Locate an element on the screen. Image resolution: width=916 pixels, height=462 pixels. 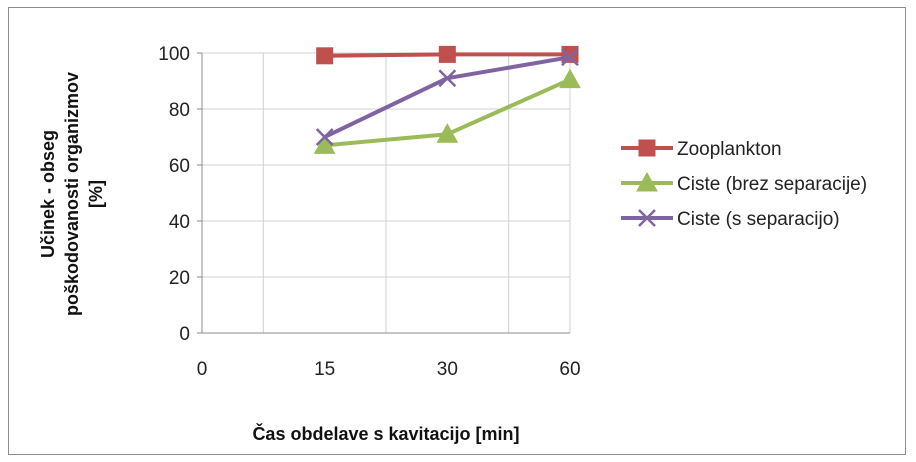
y-axis-title-line-3: [%] is located at coordinates (96, 194).